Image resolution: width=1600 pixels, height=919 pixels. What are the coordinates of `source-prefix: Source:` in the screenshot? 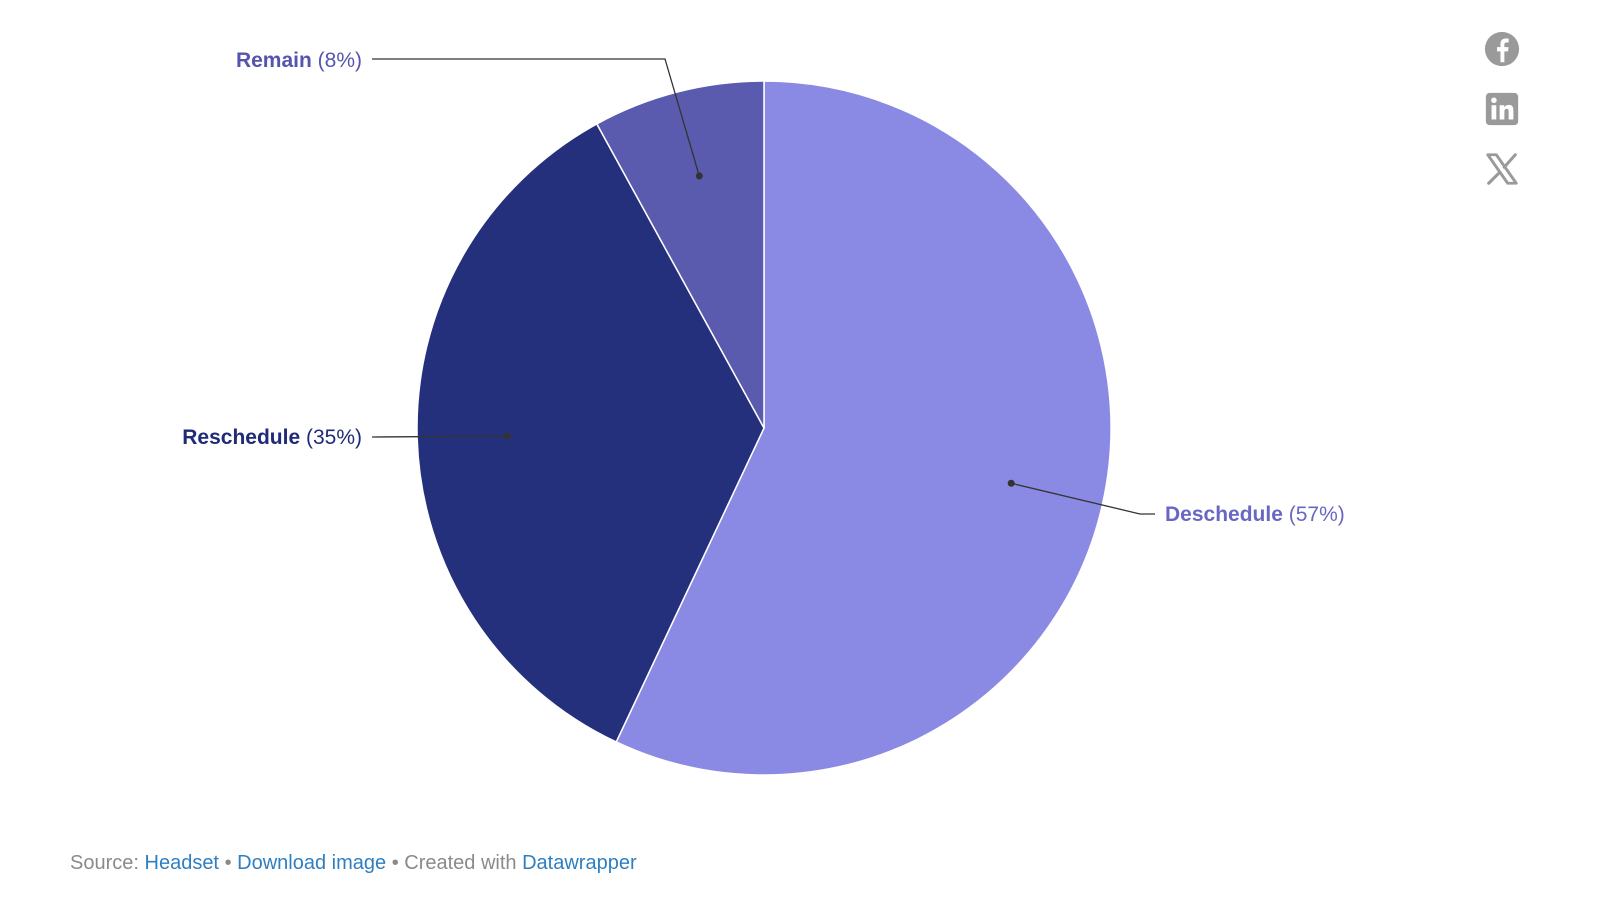 It's located at (104, 863).